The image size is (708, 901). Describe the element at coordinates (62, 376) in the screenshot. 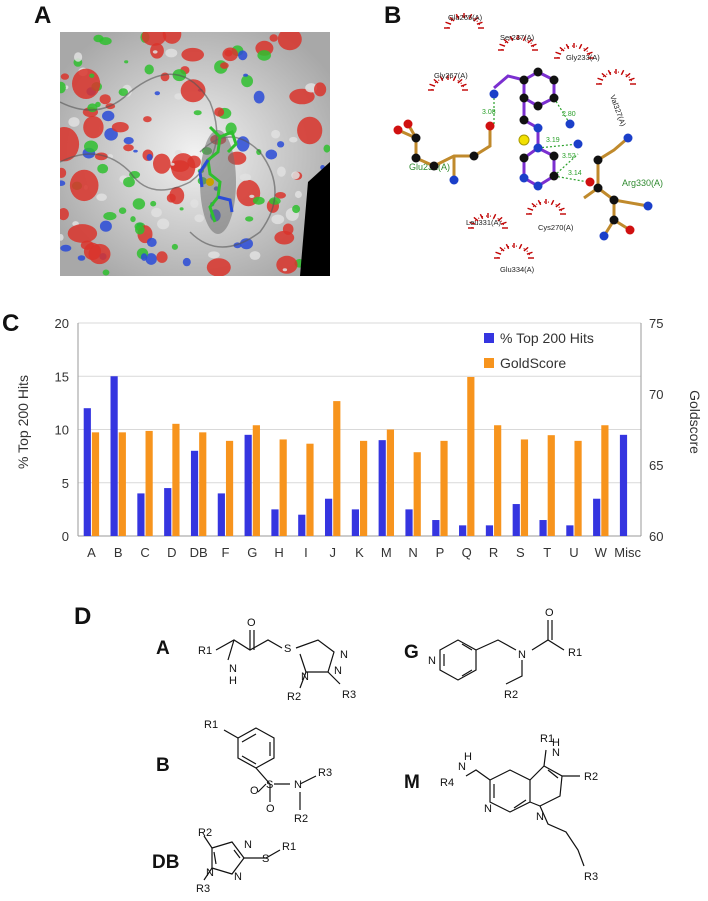

I see `y-tick-left: 15` at that location.